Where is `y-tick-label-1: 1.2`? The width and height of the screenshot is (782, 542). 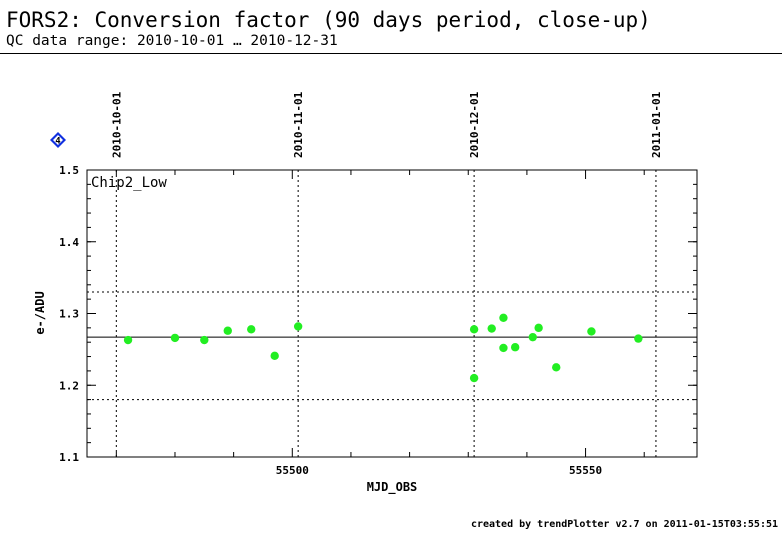
y-tick-label-1: 1.2 is located at coordinates (69, 385).